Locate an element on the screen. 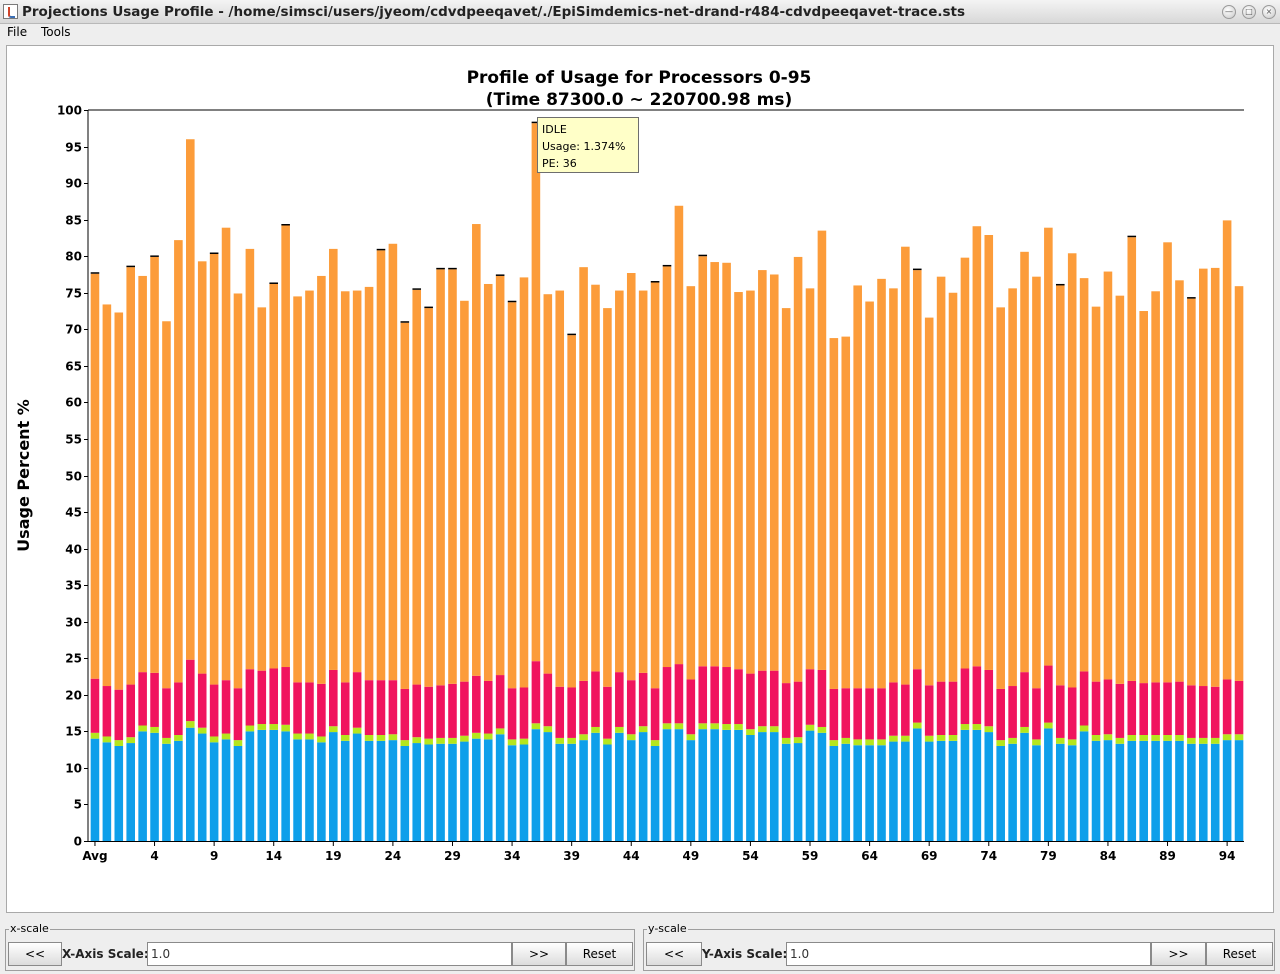 The width and height of the screenshot is (1280, 974). y-tick-label: 40 is located at coordinates (73, 550).